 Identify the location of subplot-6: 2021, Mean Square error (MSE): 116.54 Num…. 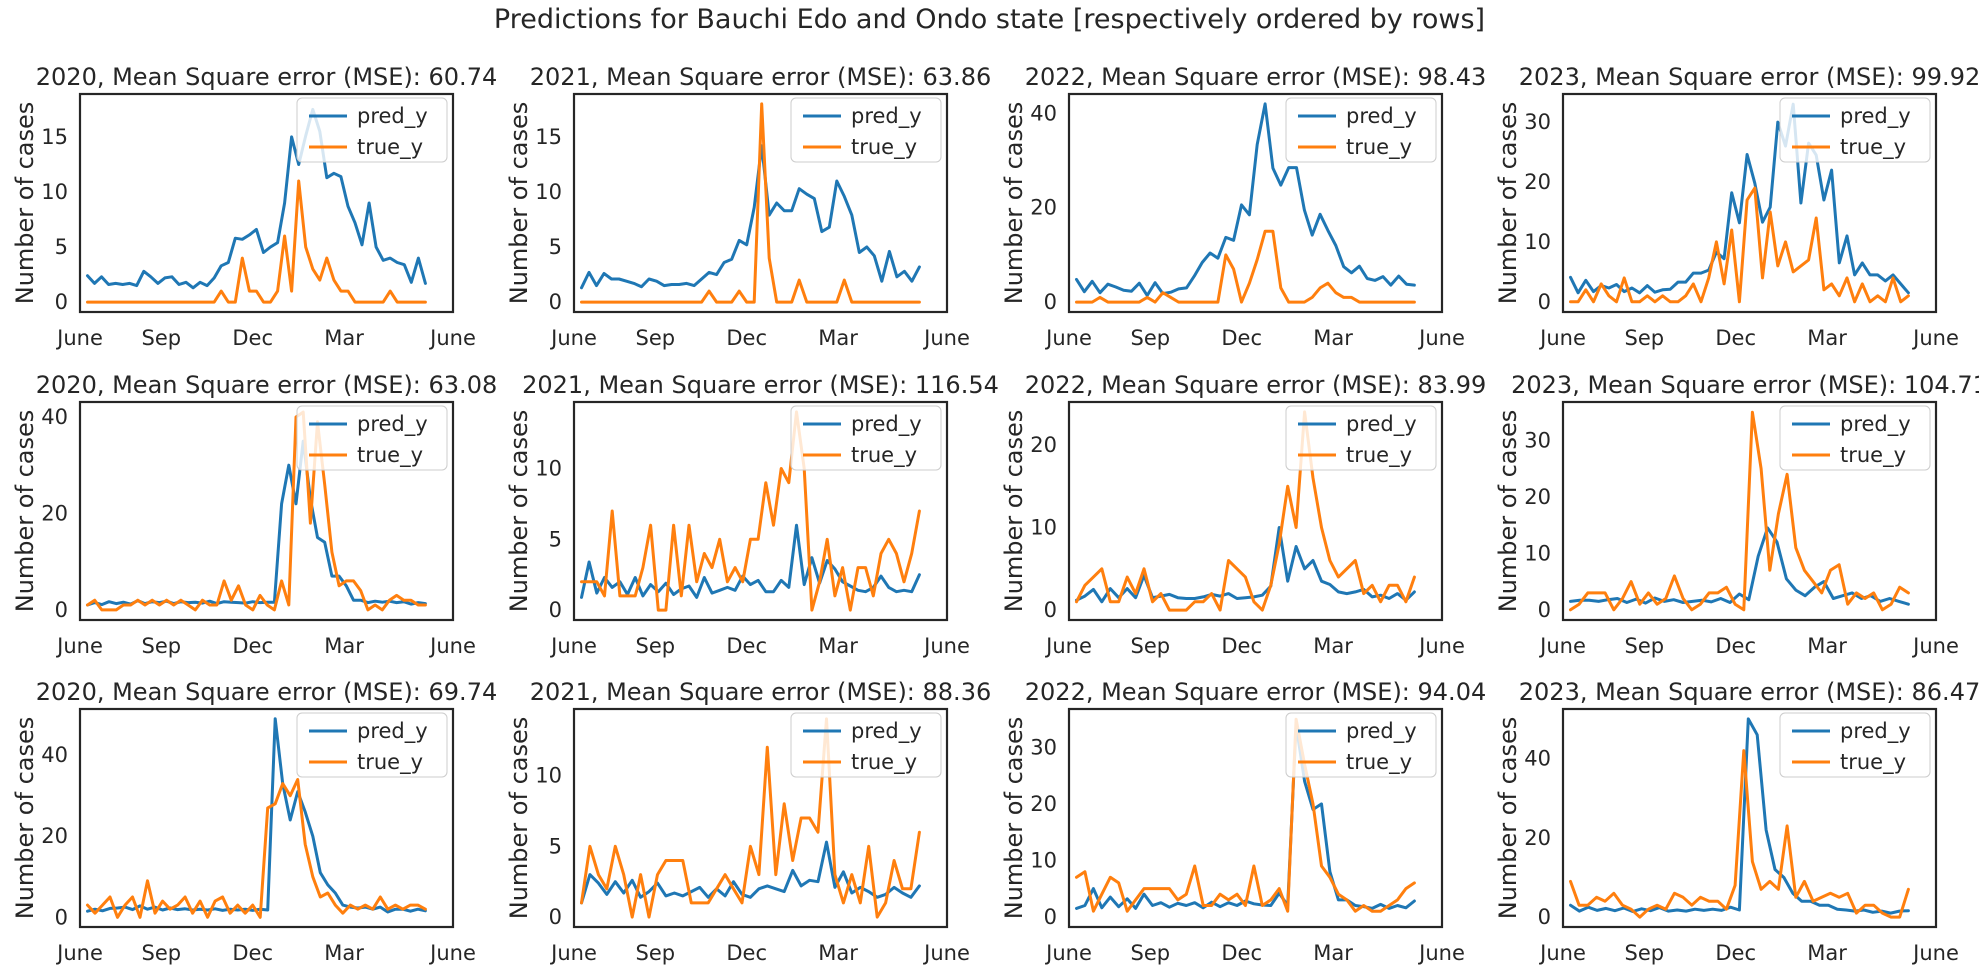
(752, 514).